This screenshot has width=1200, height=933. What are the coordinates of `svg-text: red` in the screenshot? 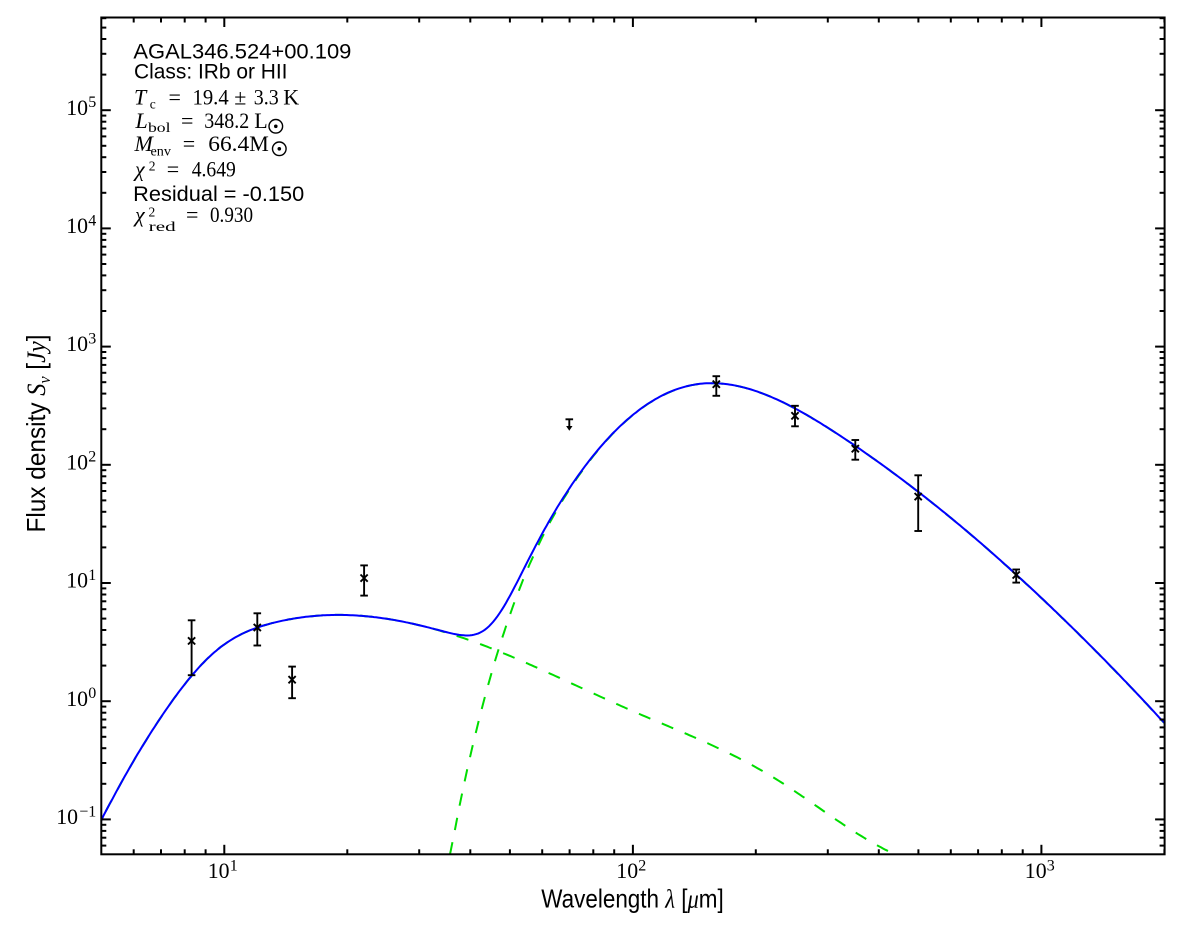 It's located at (162, 226).